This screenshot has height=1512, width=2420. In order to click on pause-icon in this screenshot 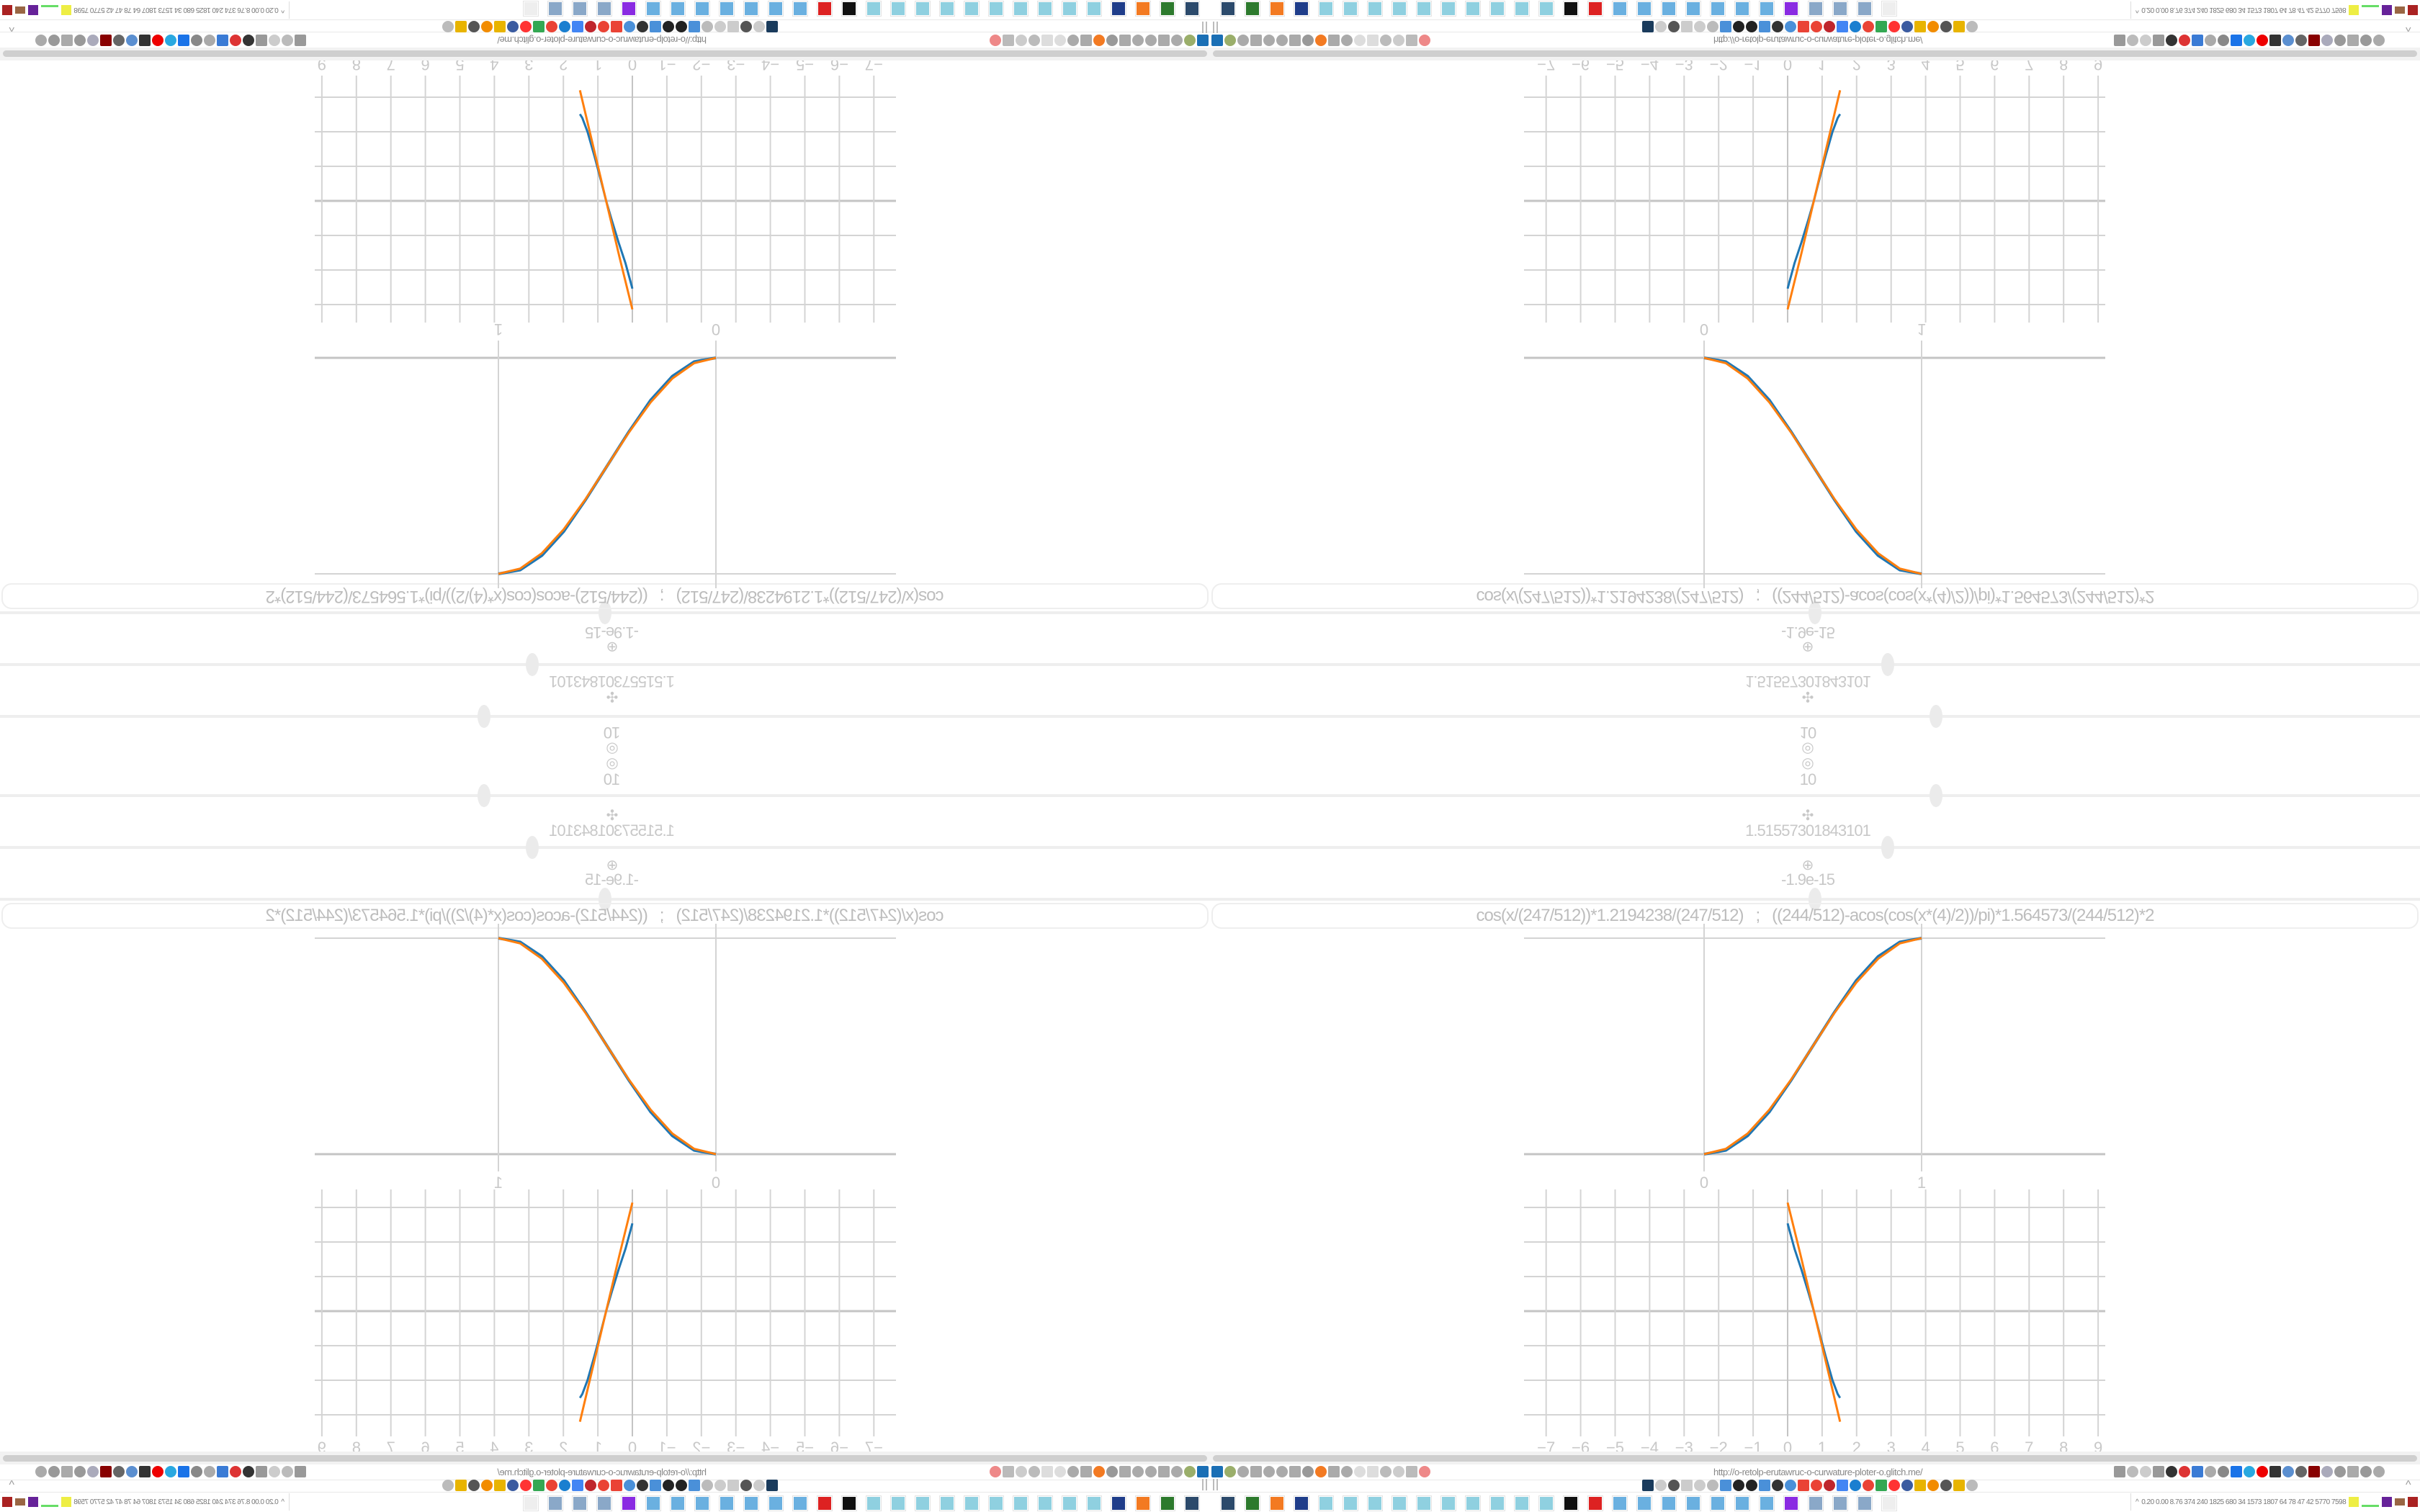, I will do `click(1204, 1484)`.